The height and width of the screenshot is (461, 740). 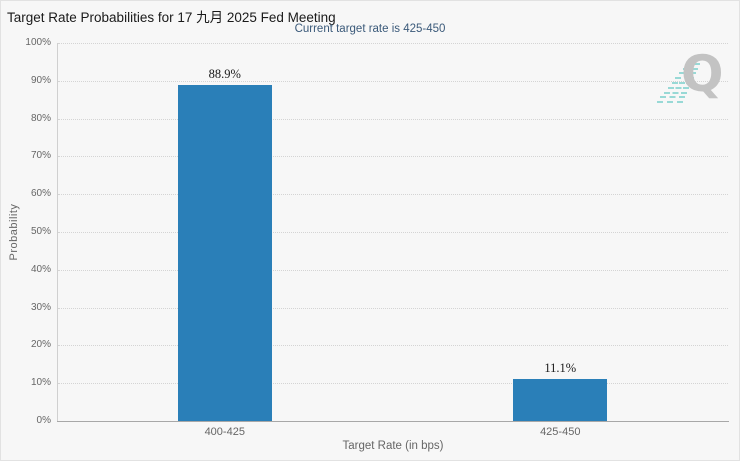 What do you see at coordinates (560, 368) in the screenshot?
I see `bar-value-label: 11.1%` at bounding box center [560, 368].